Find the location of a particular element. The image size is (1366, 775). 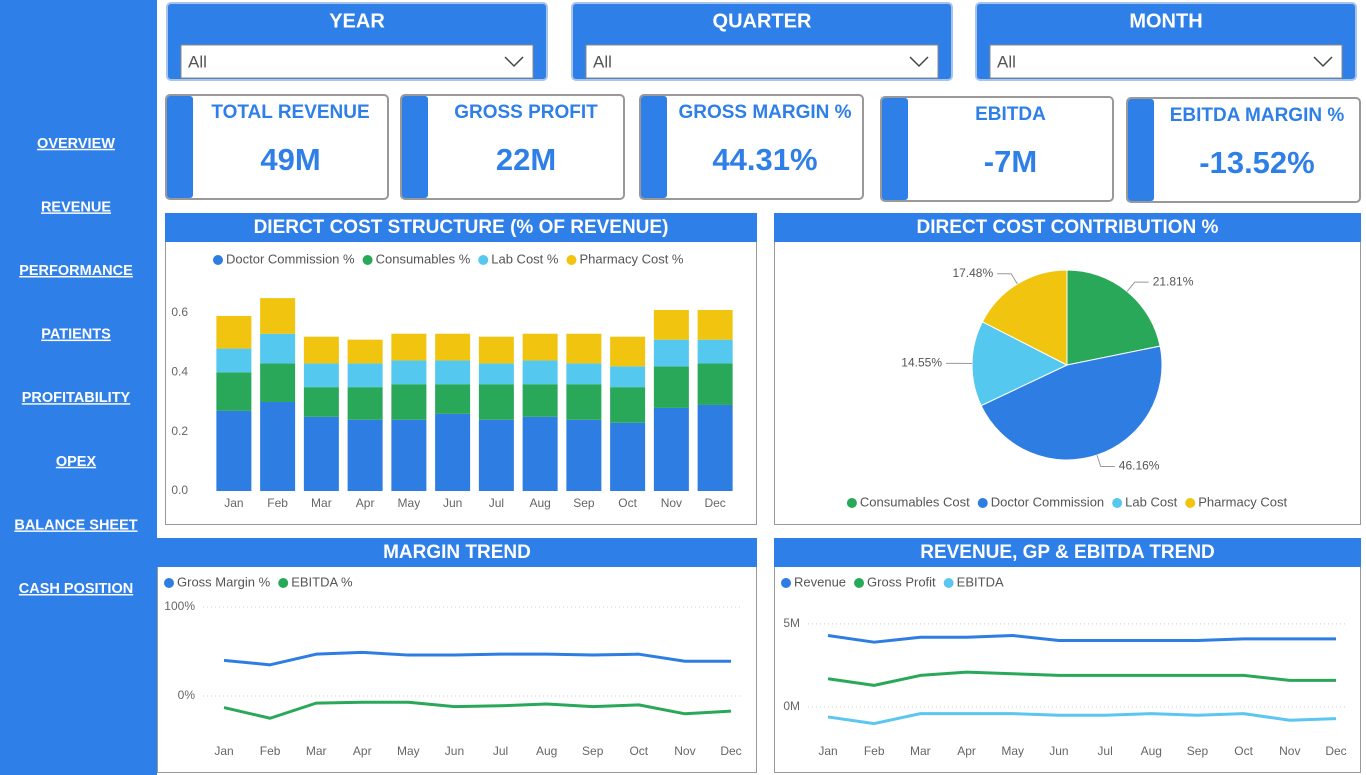

y-tick-label: 100% is located at coordinates (179, 606).